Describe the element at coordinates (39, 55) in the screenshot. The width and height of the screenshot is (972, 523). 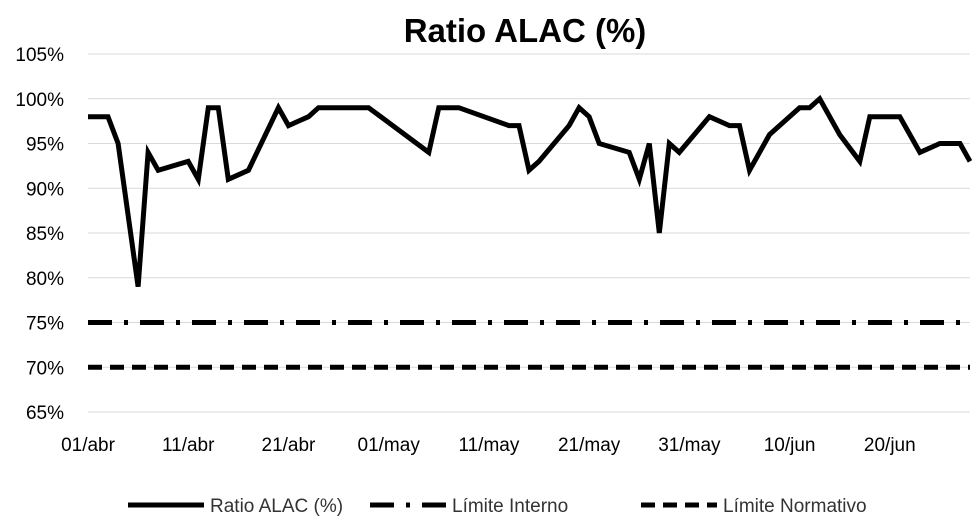
I see `y-tick-label: 105%` at that location.